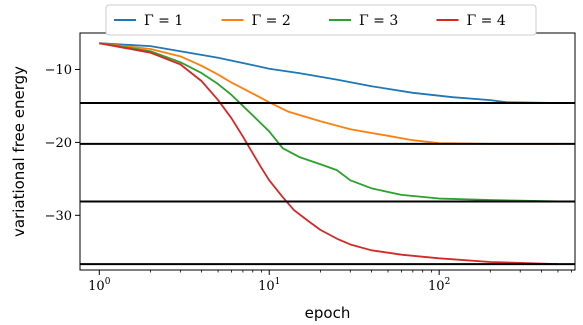  I want to click on y-tick-label: −30, so click(58, 216).